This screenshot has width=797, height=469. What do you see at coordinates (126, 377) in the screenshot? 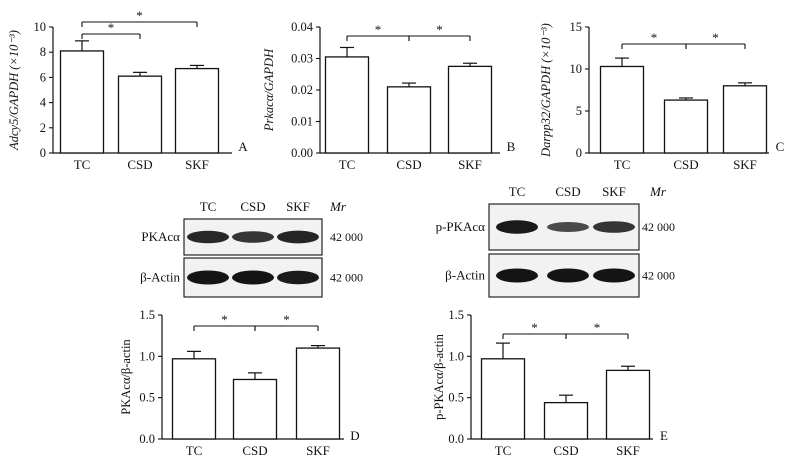
I see `y-axis-label: PKAcα/β-actin` at bounding box center [126, 377].